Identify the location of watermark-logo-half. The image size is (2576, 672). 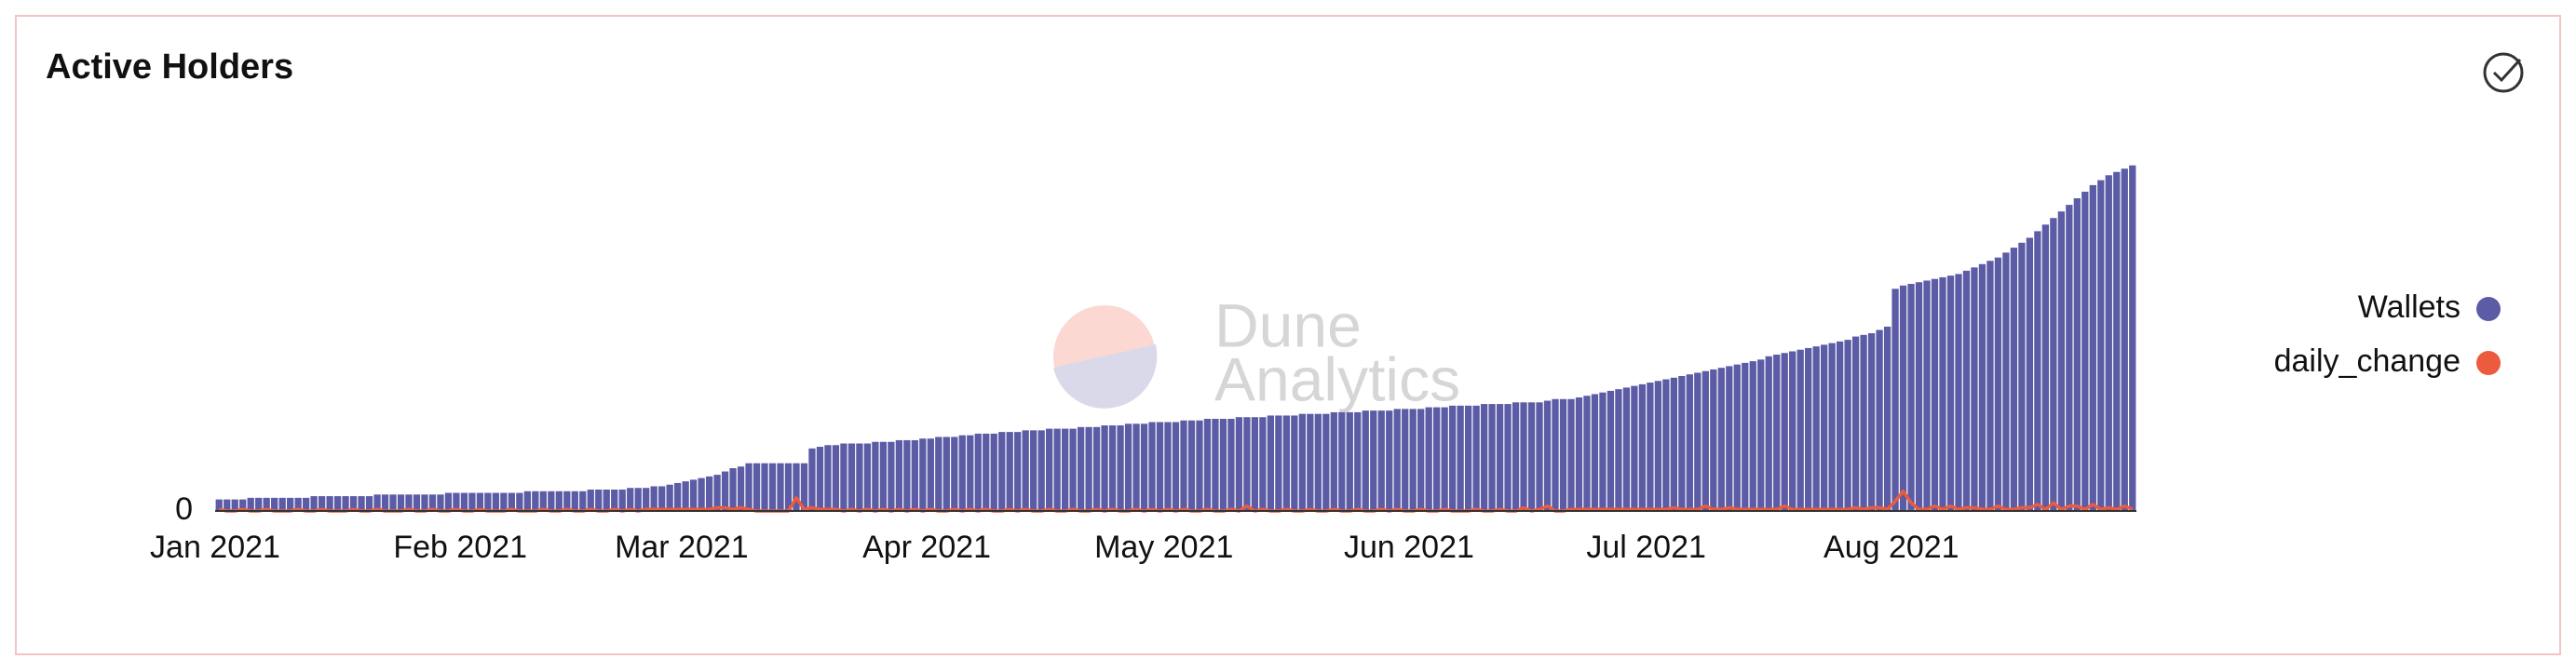
(1105, 376).